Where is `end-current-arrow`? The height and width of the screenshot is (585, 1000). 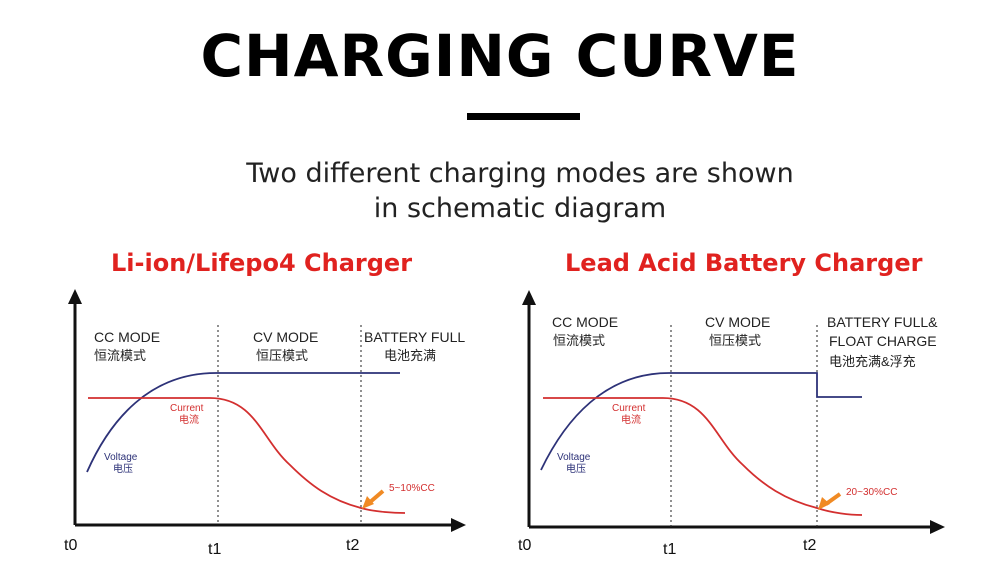
end-current-arrow is located at coordinates (833, 499).